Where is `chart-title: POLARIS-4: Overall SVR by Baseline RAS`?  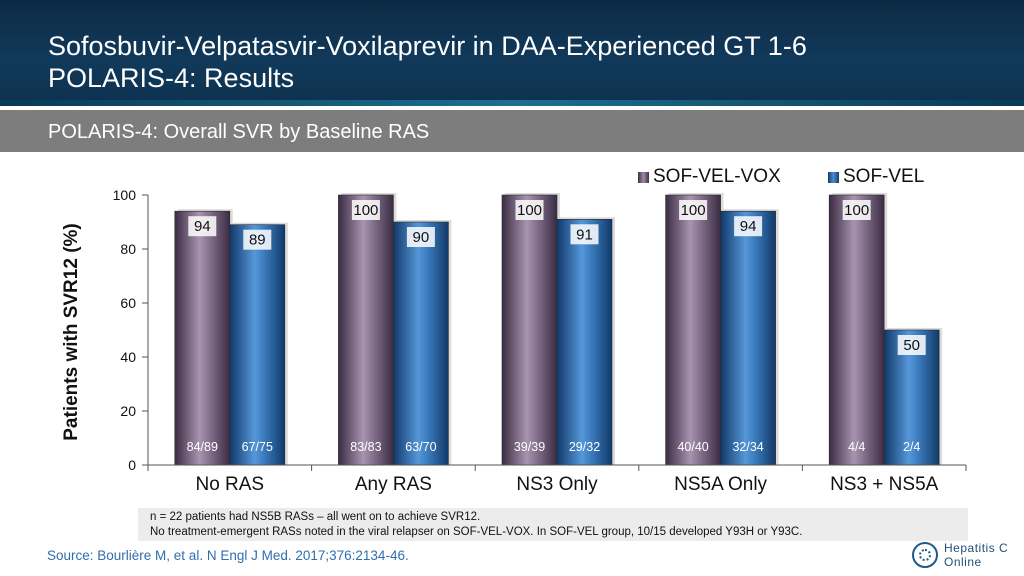
chart-title: POLARIS-4: Overall SVR by Baseline RAS is located at coordinates (239, 132).